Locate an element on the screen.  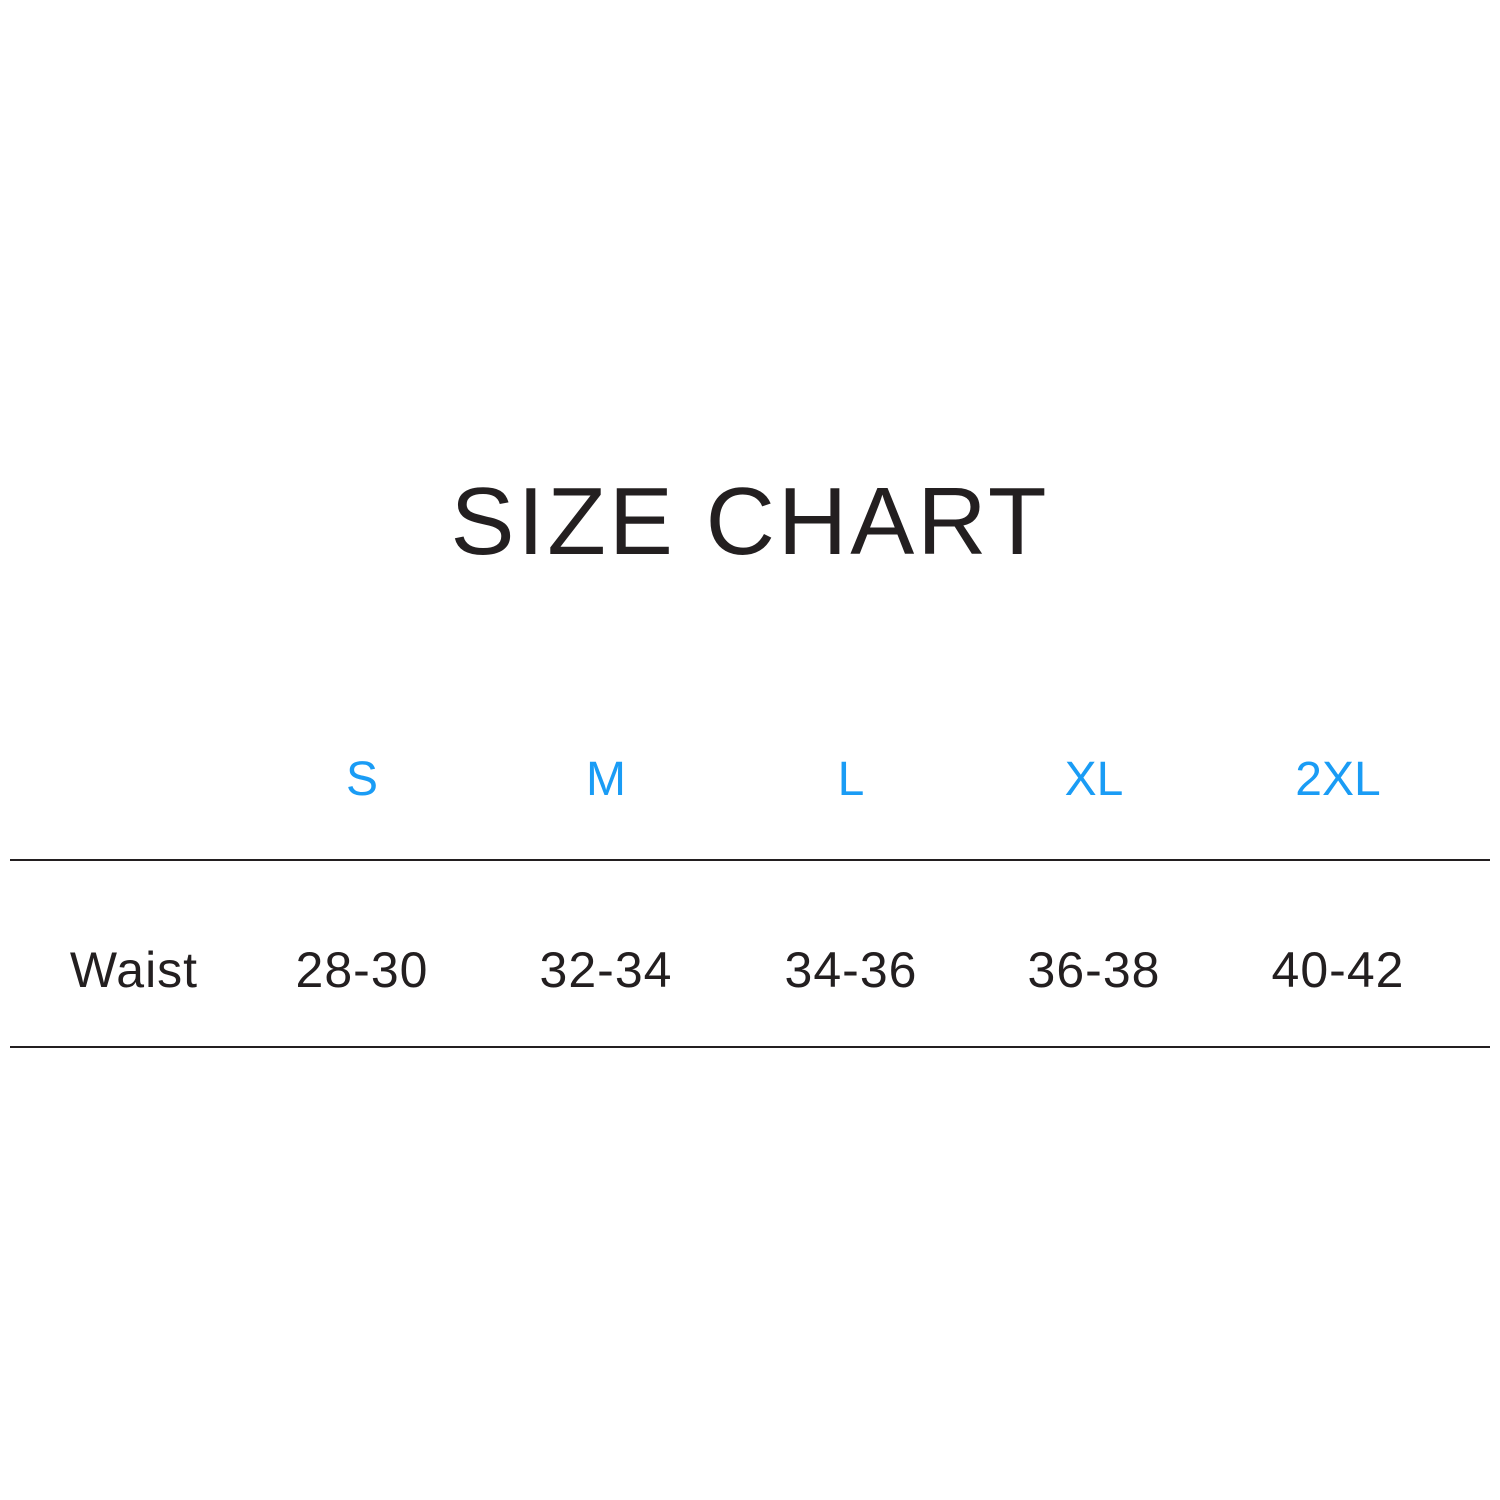
size-header-xl: XL is located at coordinates (1094, 779).